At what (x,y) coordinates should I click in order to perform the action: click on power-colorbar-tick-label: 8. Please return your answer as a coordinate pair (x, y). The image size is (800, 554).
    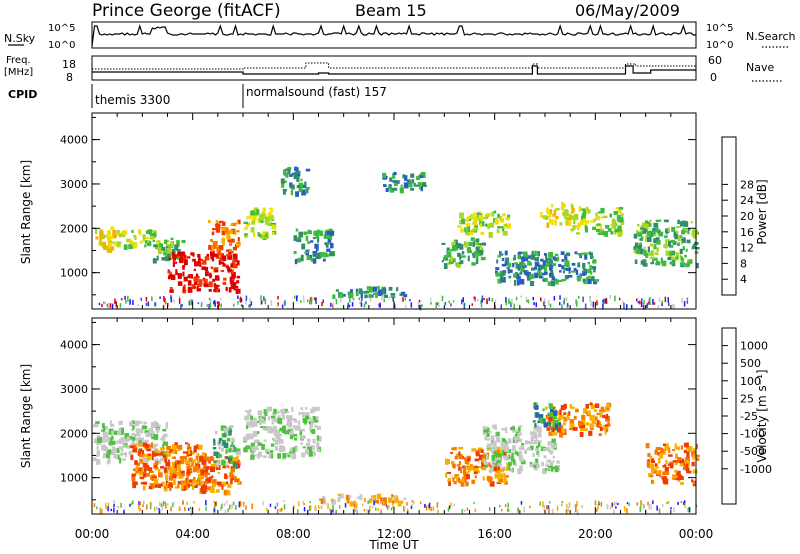
    Looking at the image, I should click on (743, 263).